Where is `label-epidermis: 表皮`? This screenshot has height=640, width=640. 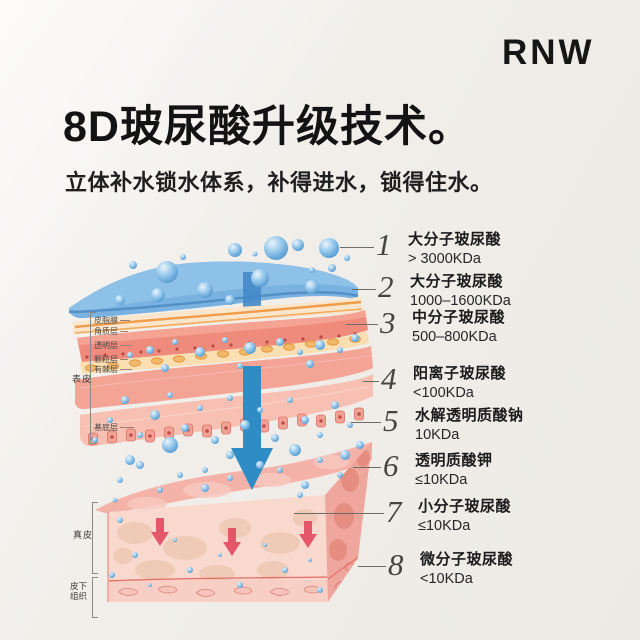
label-epidermis: 表皮 is located at coordinates (82, 379).